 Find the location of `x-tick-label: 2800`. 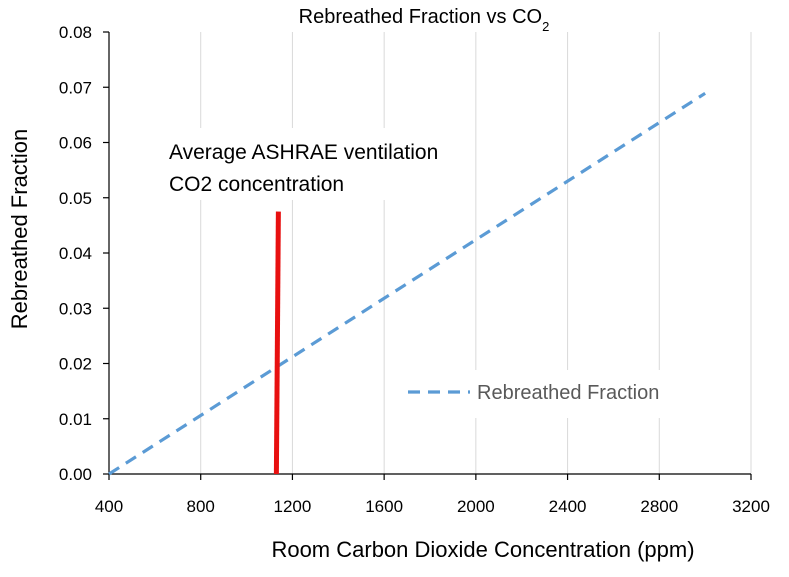

x-tick-label: 2800 is located at coordinates (659, 506).